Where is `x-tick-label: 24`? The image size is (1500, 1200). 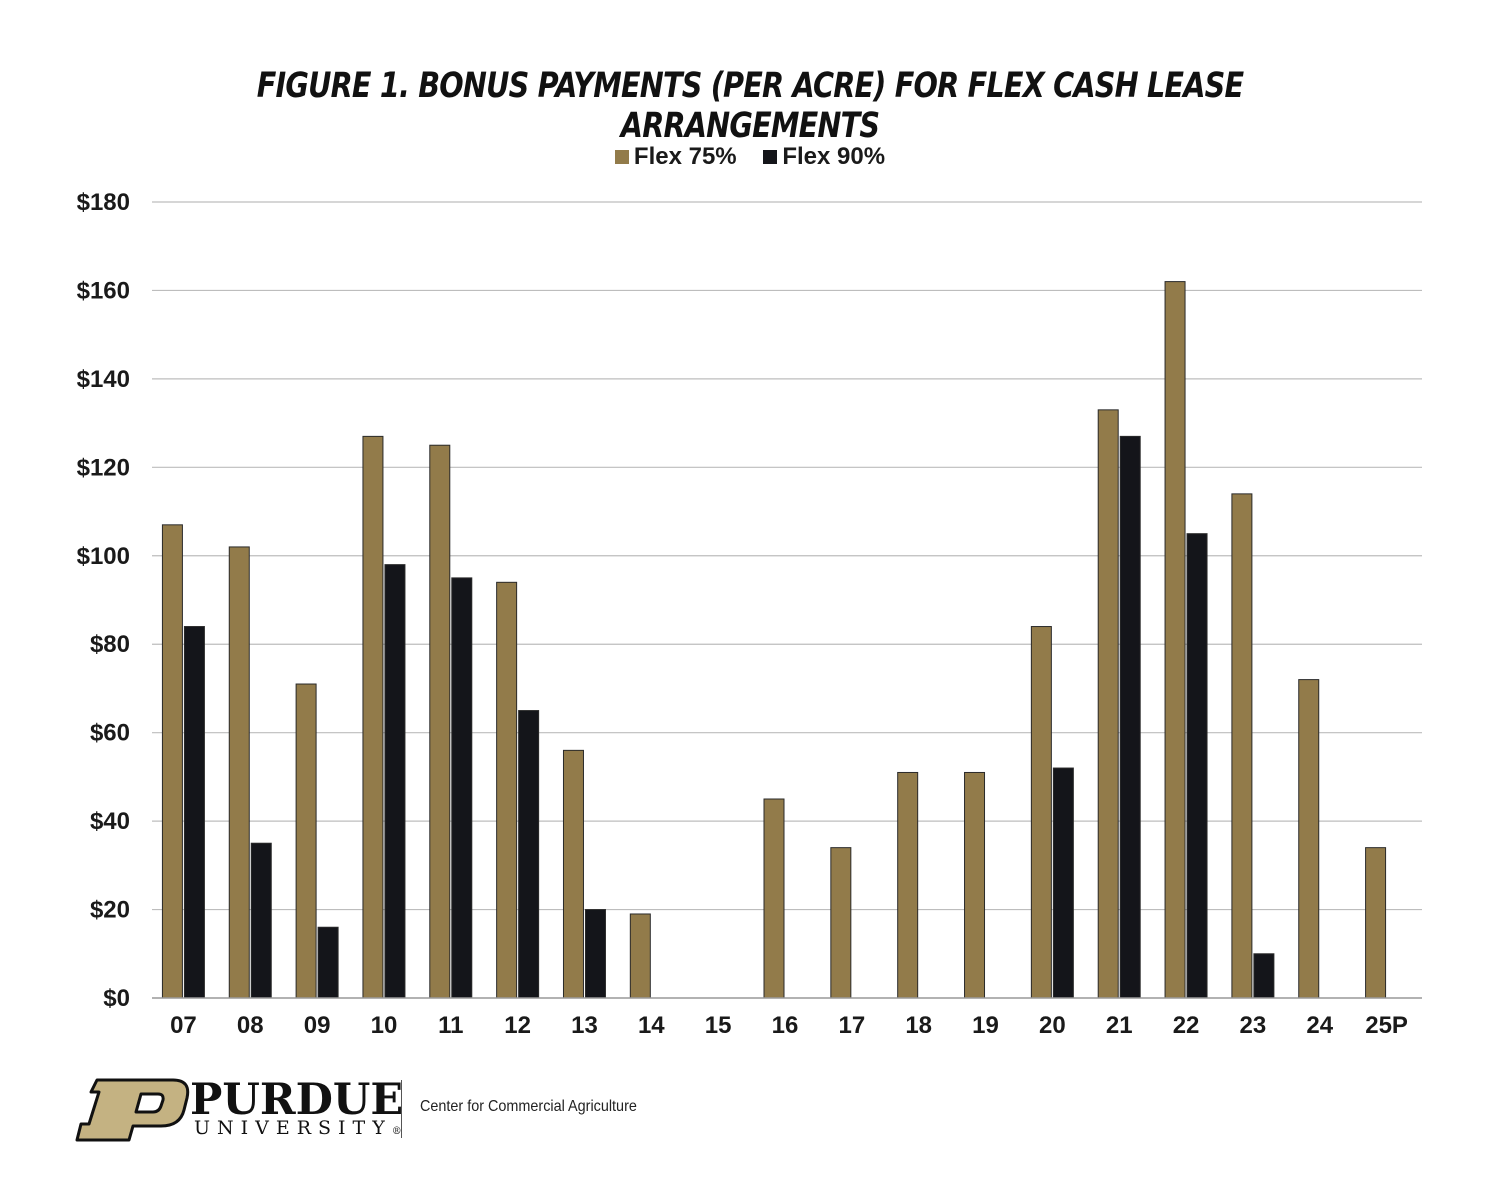 x-tick-label: 24 is located at coordinates (1319, 1025).